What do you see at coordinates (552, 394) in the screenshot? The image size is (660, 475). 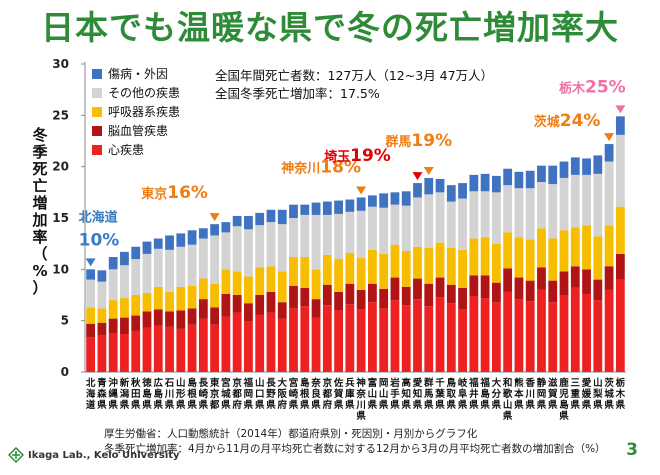 I see `x-tick-label: 滋賀県` at bounding box center [552, 394].